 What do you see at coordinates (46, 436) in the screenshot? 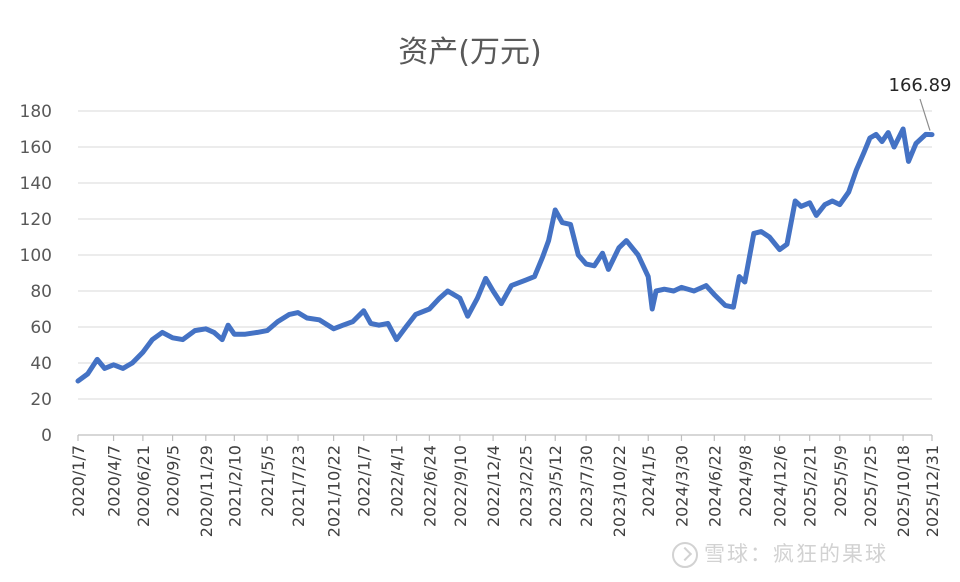
I see `y-tick-label: 0` at bounding box center [46, 436].